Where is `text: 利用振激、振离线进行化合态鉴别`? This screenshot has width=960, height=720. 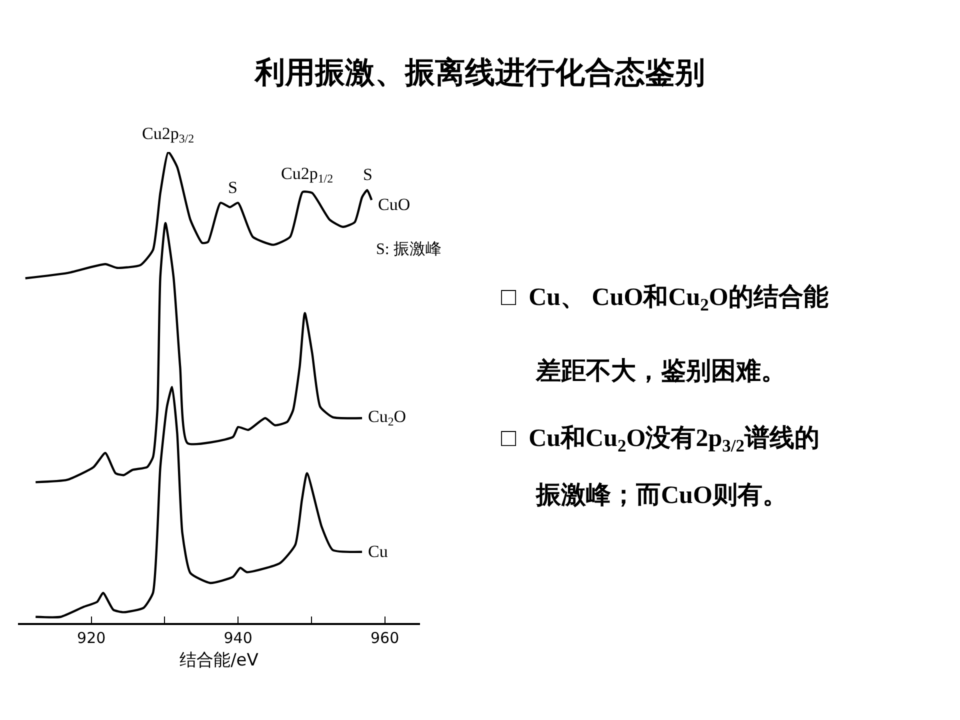 text: 利用振激、振离线进行化合态鉴别 is located at coordinates (479, 73).